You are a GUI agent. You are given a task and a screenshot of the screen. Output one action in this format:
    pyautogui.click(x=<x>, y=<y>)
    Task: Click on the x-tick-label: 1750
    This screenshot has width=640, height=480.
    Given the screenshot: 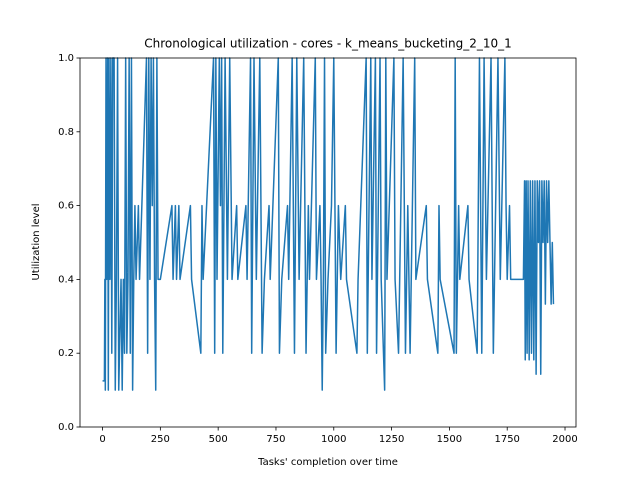 What is the action you would take?
    pyautogui.click(x=506, y=439)
    